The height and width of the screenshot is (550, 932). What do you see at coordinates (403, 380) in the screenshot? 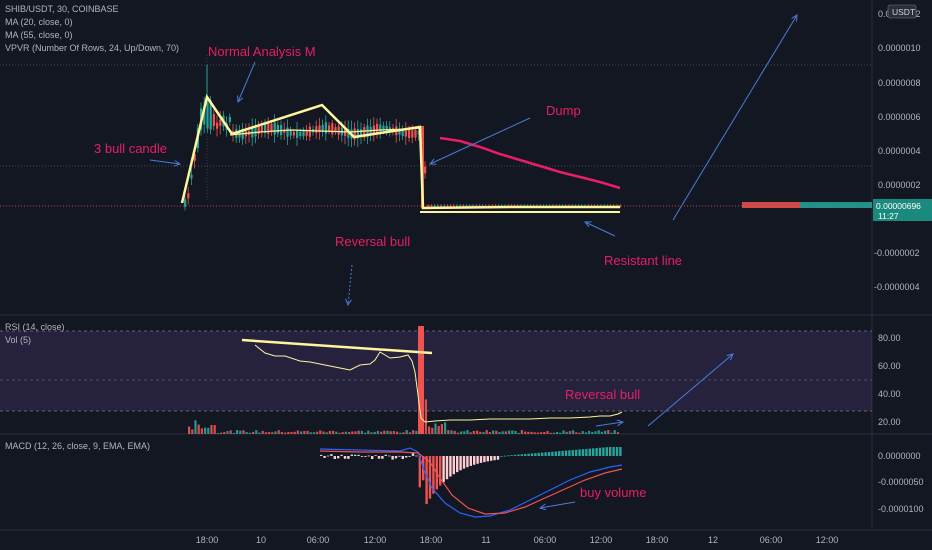
I see `volume-bars` at bounding box center [403, 380].